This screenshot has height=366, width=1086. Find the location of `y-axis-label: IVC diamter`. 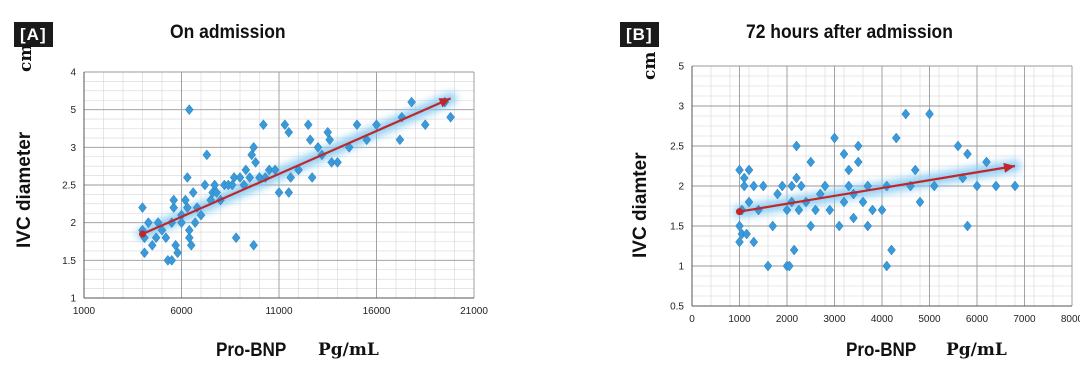

y-axis-label: IVC diamter is located at coordinates (640, 205).